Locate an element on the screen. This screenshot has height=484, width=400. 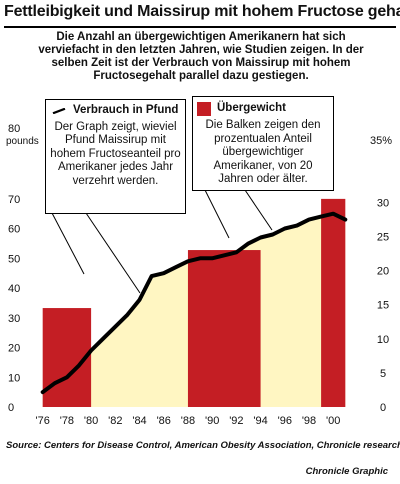
x-tick-label-1: '78 is located at coordinates (67, 421).